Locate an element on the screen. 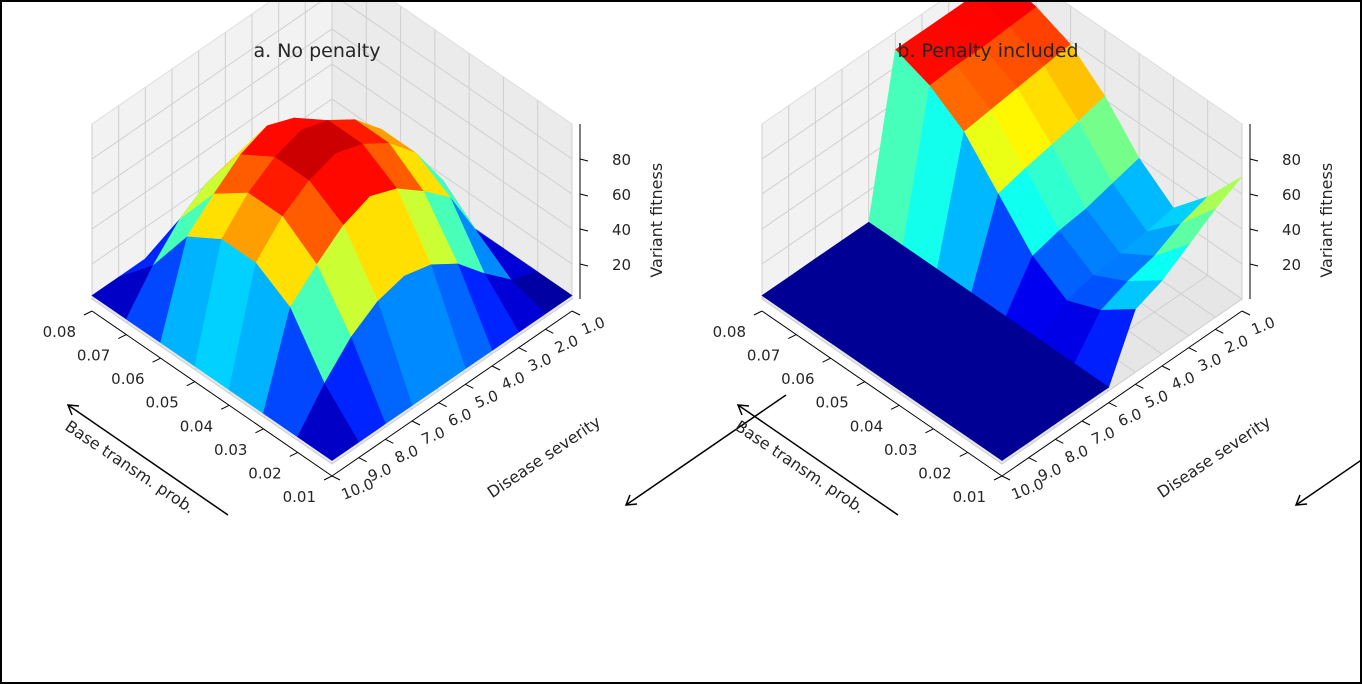 The height and width of the screenshot is (684, 1362). z-tick-label: 80 is located at coordinates (621, 160).